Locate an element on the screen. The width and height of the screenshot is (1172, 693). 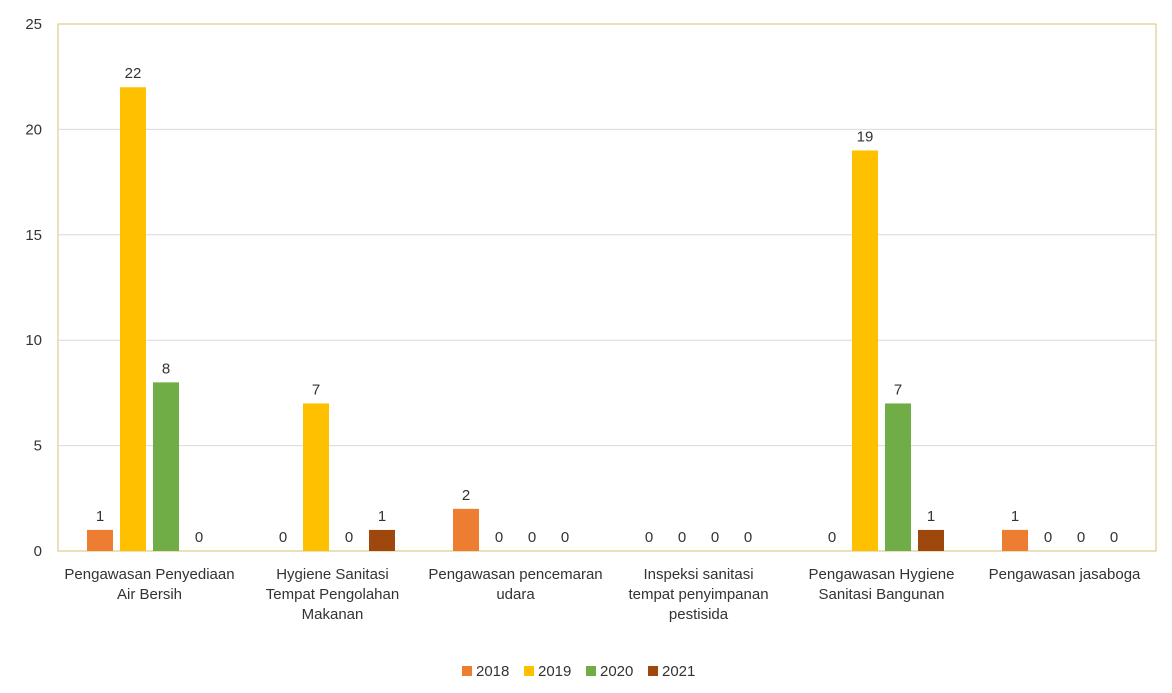
y-tick-label: 0 is located at coordinates (38, 551).